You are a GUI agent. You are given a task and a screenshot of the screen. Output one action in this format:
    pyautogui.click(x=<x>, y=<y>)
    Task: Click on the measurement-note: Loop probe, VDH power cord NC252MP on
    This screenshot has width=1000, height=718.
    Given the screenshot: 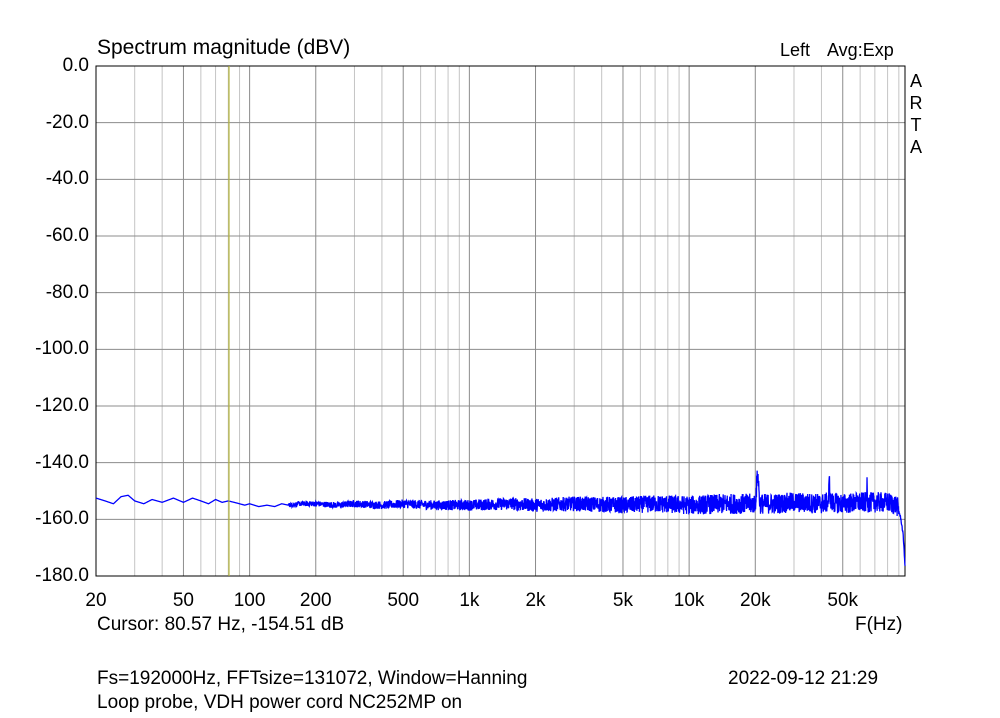 What is the action you would take?
    pyautogui.click(x=280, y=702)
    